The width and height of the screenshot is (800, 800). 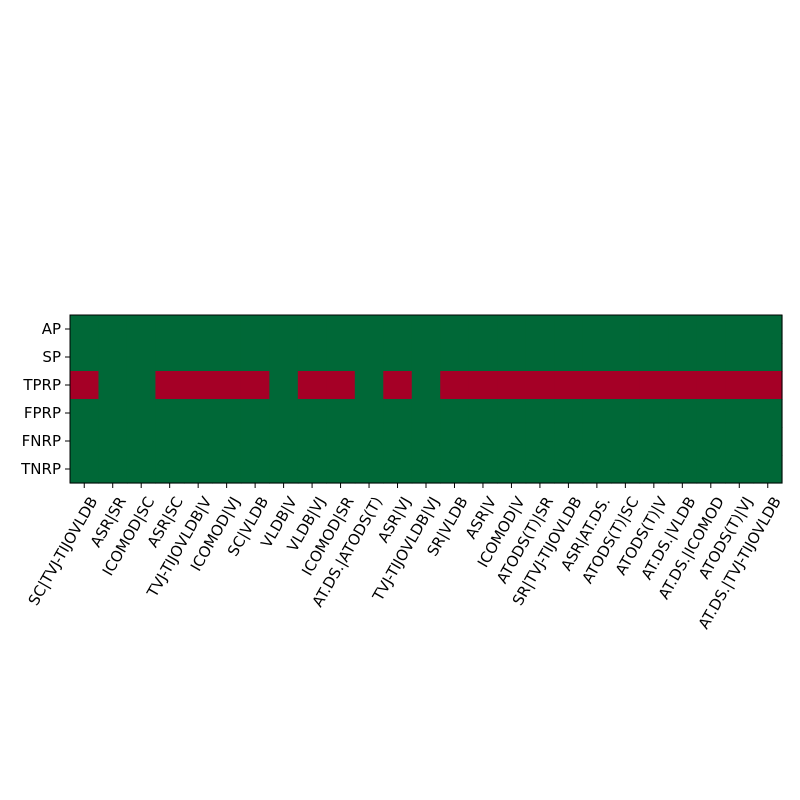 I want to click on y-tick-label: AP, so click(x=51, y=329).